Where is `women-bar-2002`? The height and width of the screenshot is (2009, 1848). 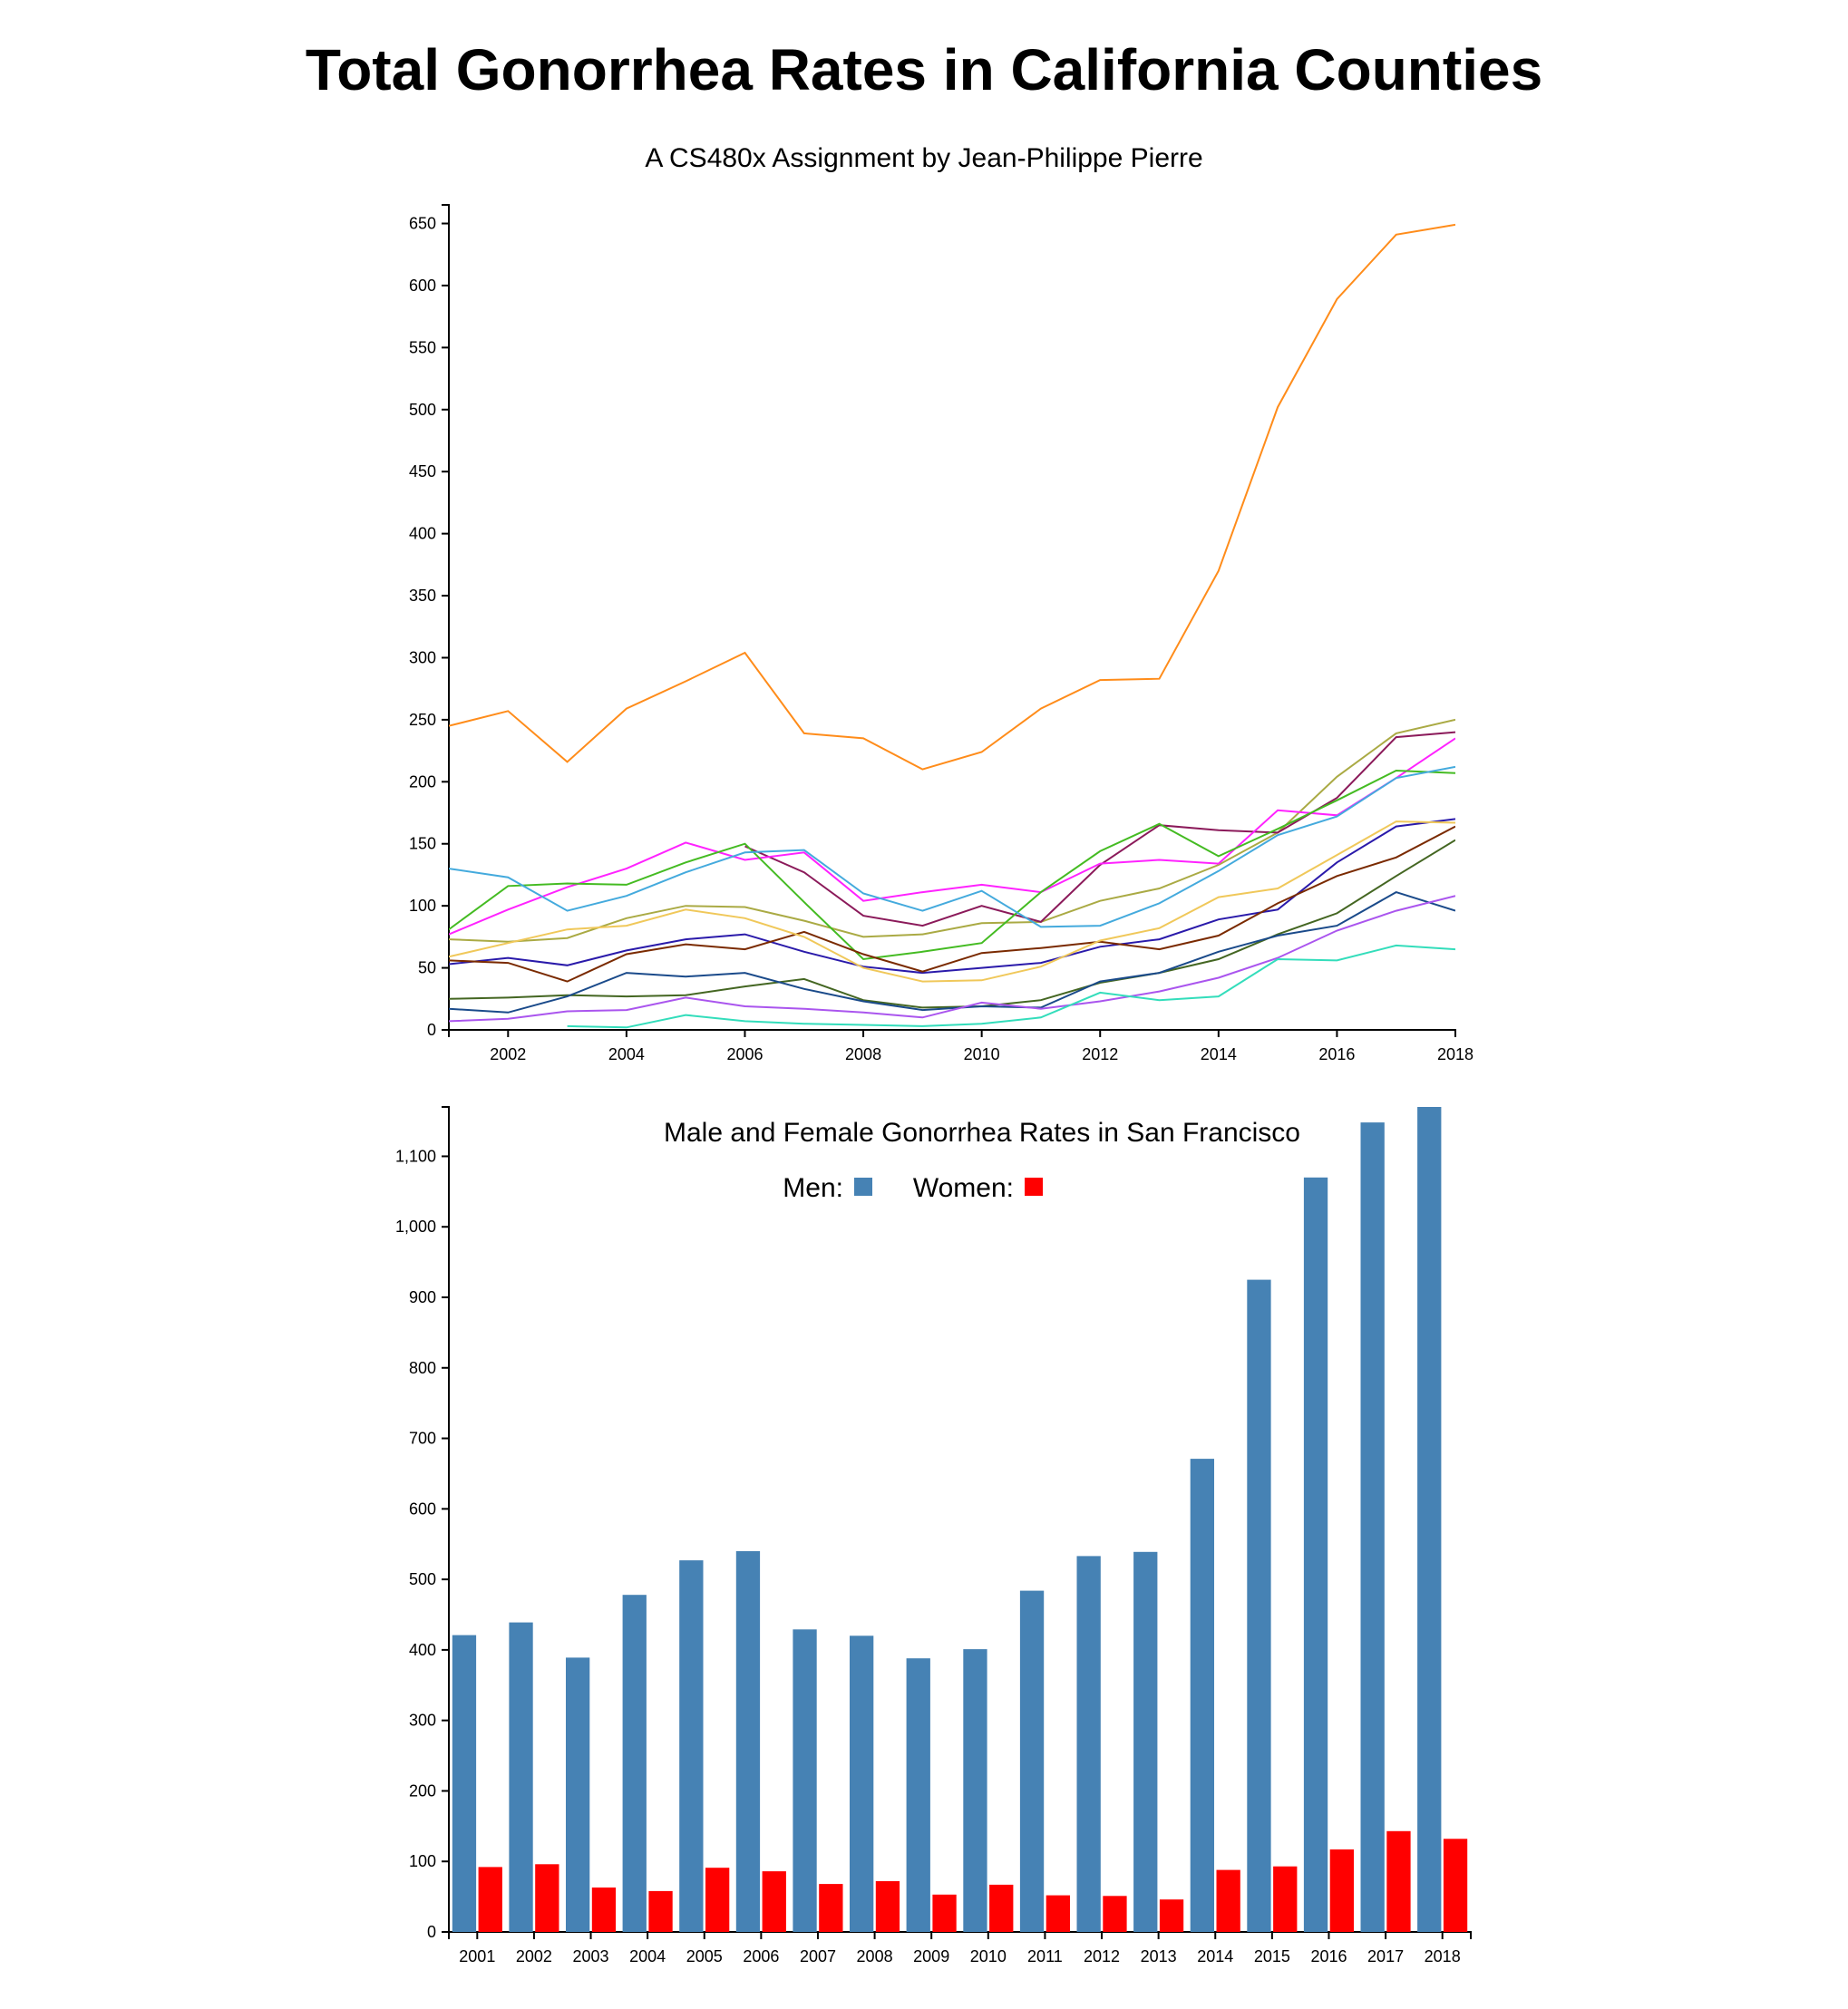
women-bar-2002 is located at coordinates (547, 1898).